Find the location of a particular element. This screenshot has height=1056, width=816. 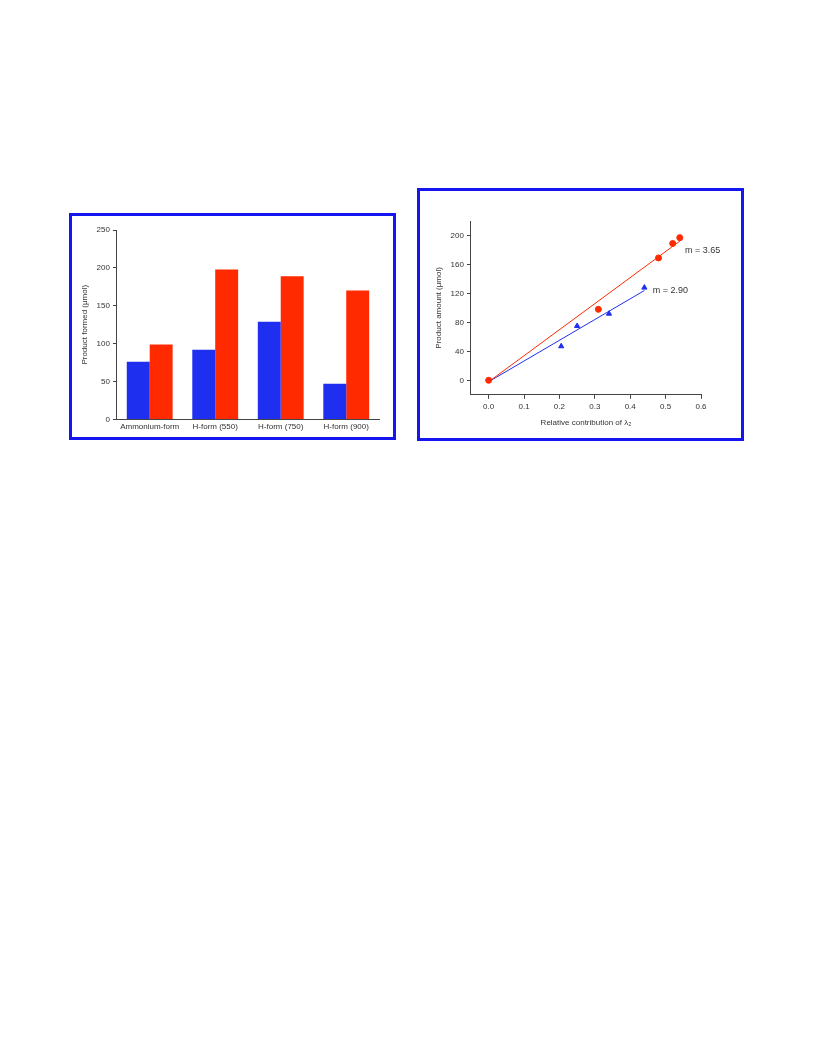

x-tick-label: H-form (900) is located at coordinates (346, 427).